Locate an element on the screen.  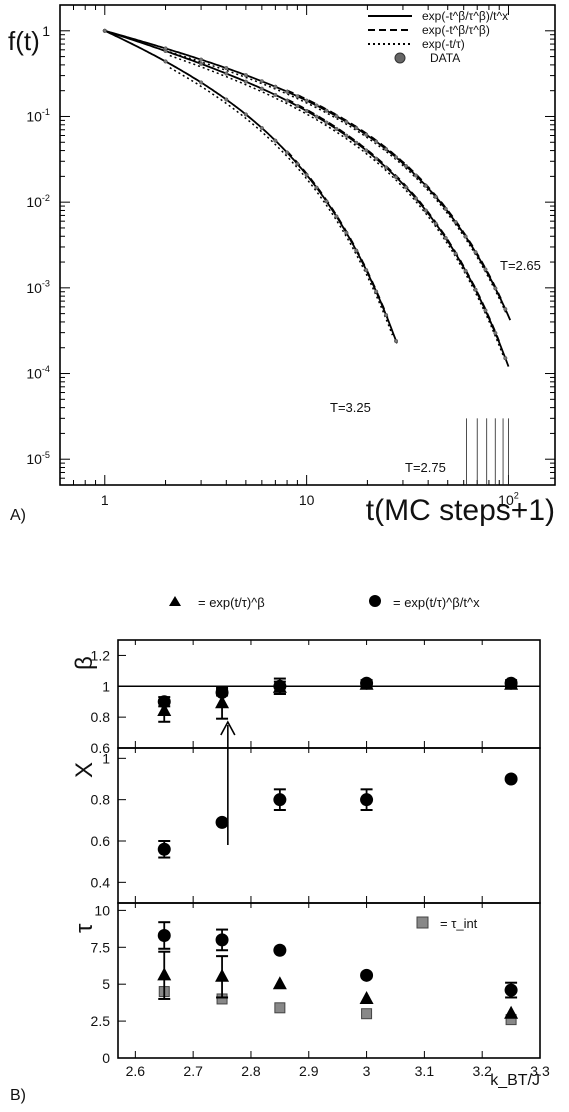
y-tick-label: 10⁻³ is located at coordinates (38, 287).